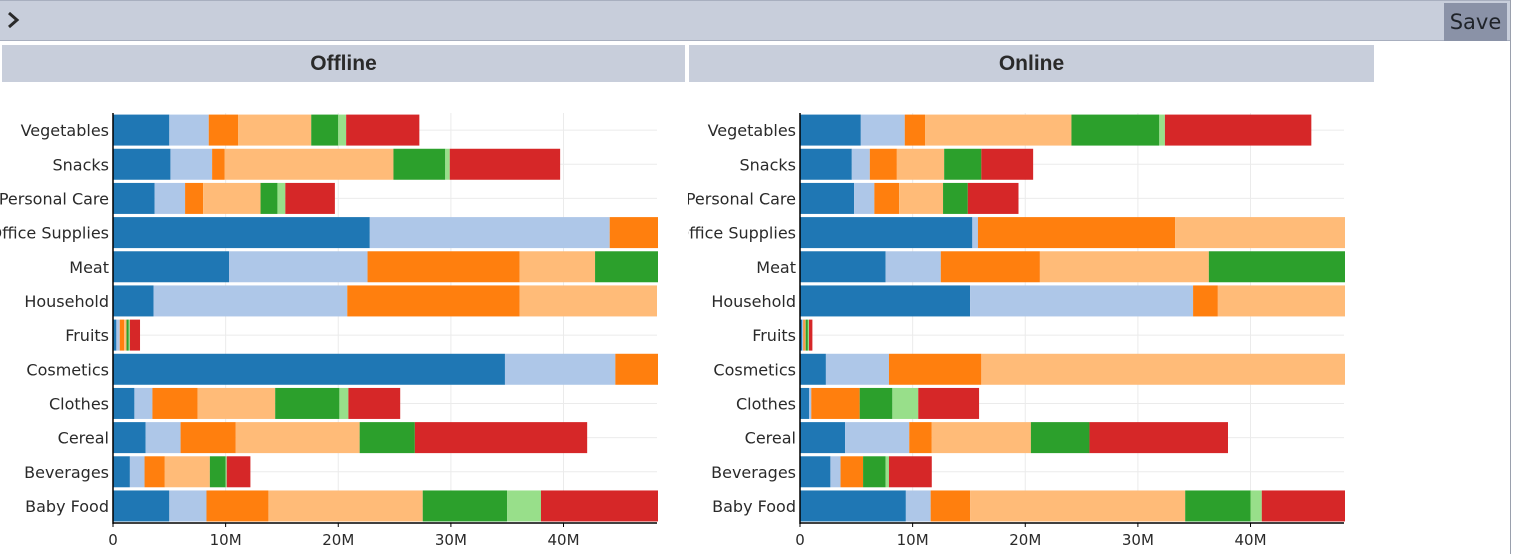 This screenshot has height=554, width=1516. I want to click on x-tick-label: 20M, so click(338, 540).